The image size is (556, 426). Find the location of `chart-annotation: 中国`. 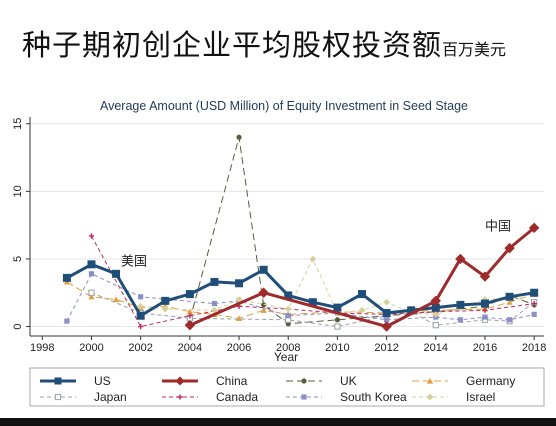

chart-annotation: 中国 is located at coordinates (498, 227).